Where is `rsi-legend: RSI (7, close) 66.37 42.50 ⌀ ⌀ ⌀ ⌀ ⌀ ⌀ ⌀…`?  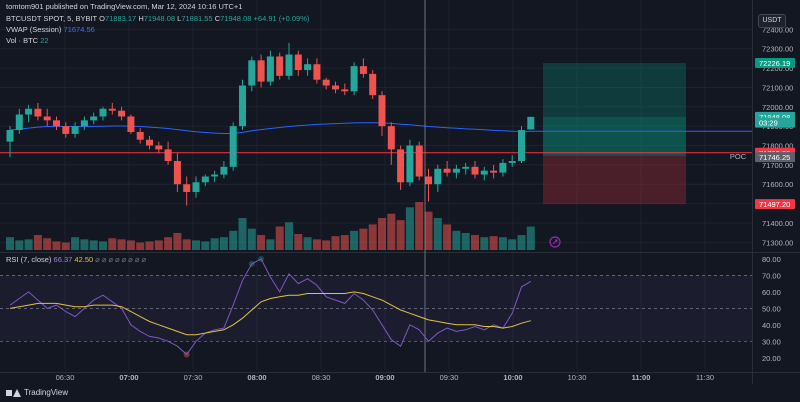 rsi-legend: RSI (7, close) 66.37 42.50 ⌀ ⌀ ⌀ ⌀ ⌀ ⌀ ⌀… is located at coordinates (76, 259).